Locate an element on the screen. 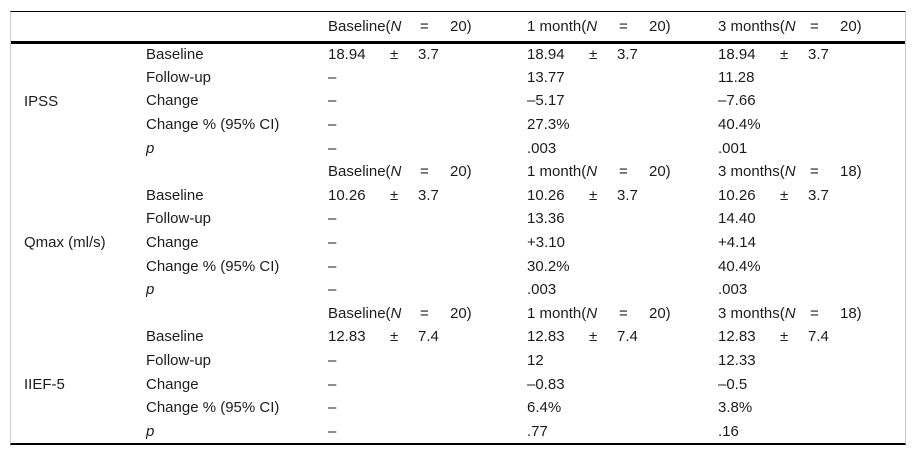 The image size is (916, 457). table-cell: 13.36 is located at coordinates (546, 219).